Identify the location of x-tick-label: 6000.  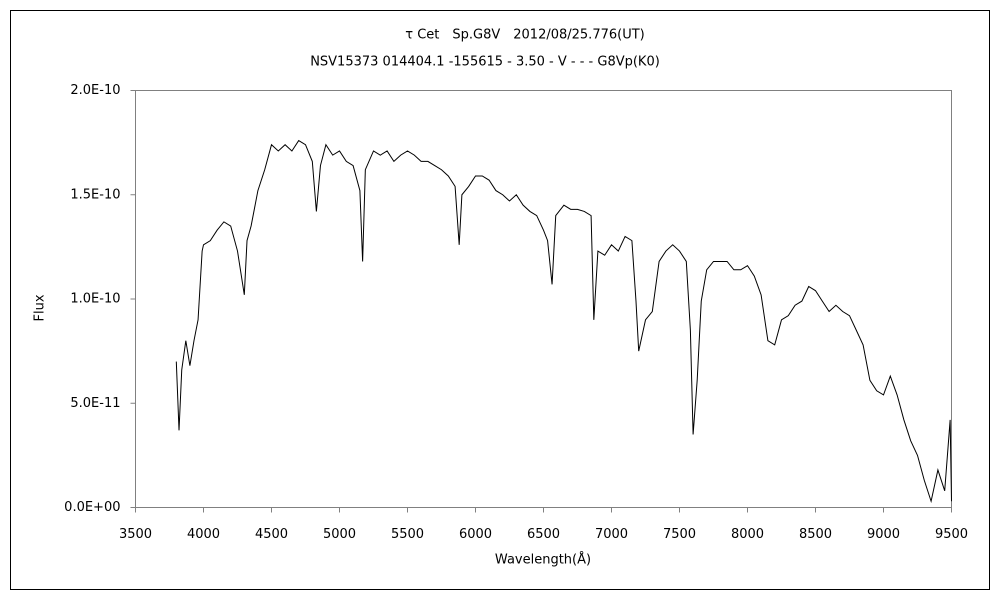
(475, 534).